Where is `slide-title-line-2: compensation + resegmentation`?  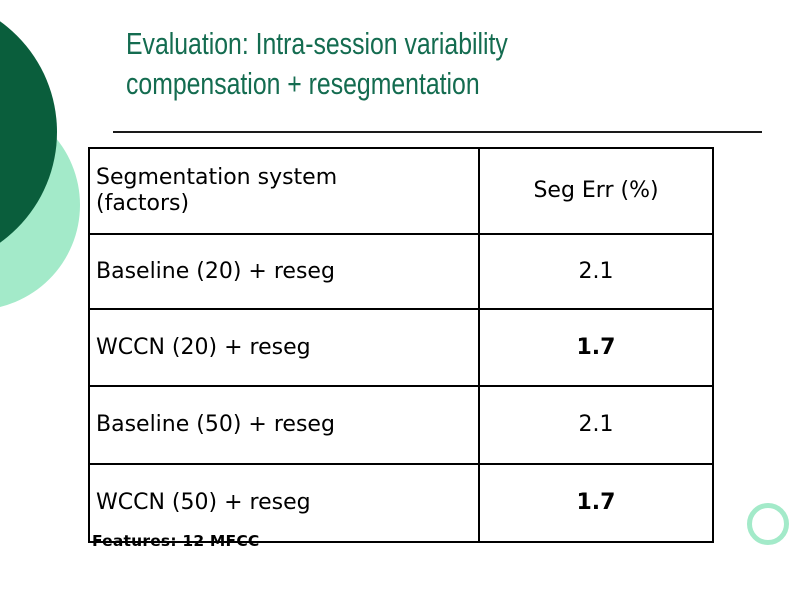
slide-title-line-2: compensation + resegmentation is located at coordinates (303, 83).